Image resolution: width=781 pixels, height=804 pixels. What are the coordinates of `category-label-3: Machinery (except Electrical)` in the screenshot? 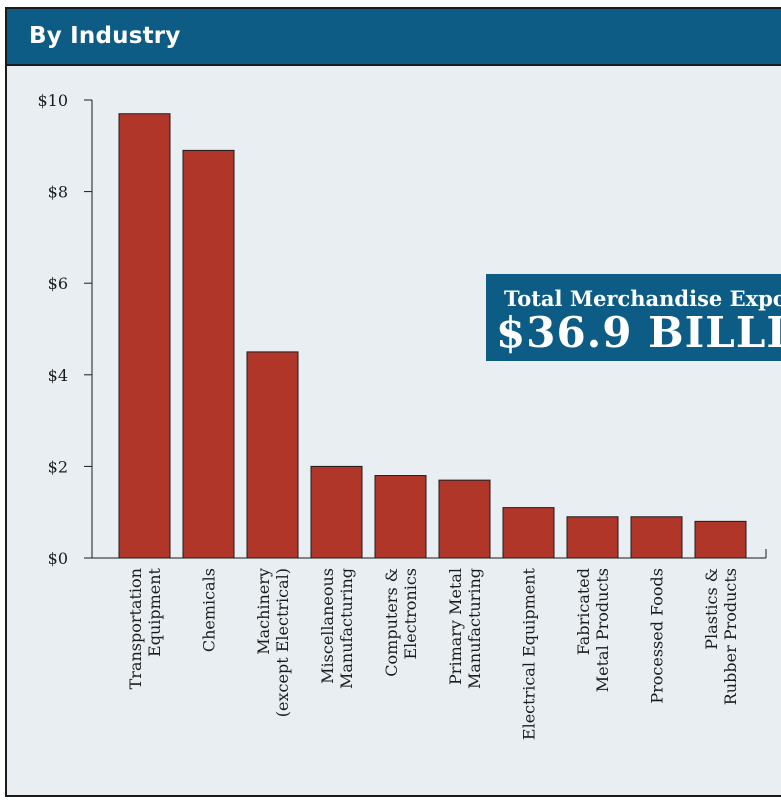 It's located at (273, 642).